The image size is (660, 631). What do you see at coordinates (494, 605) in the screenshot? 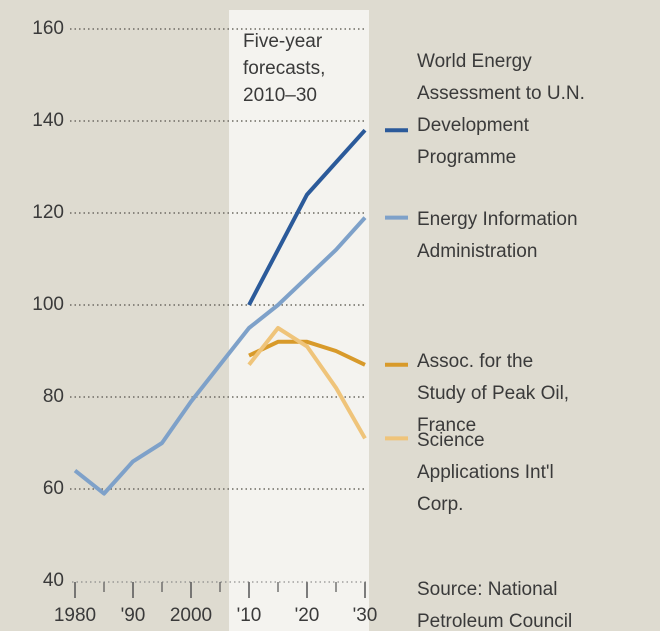
I see `source-note: Source: National Petroleum Council` at bounding box center [494, 605].